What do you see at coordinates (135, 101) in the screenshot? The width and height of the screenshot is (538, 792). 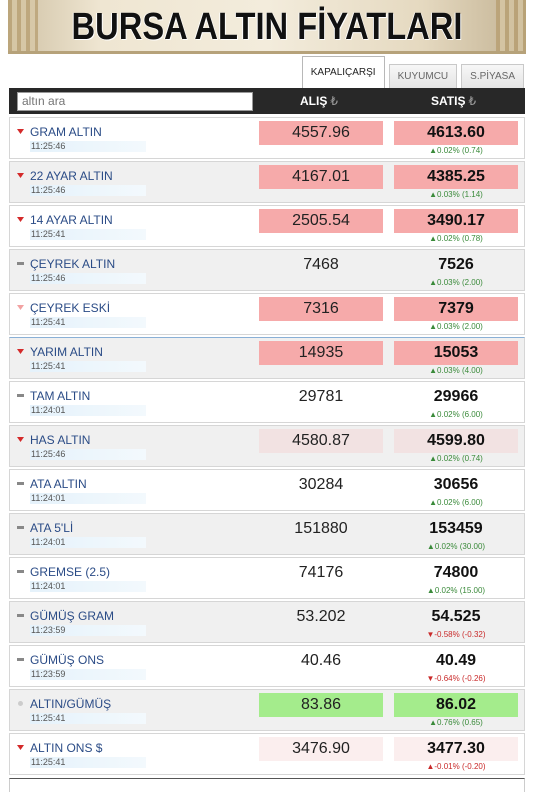 I see `search-input` at bounding box center [135, 101].